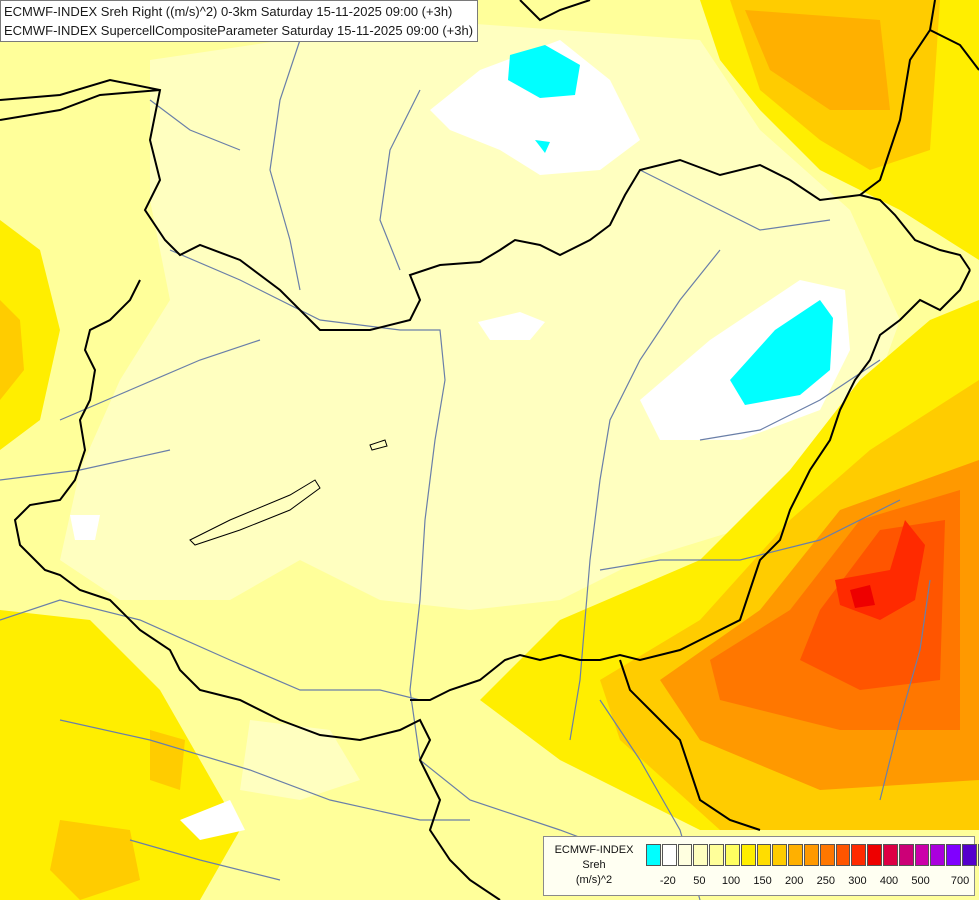 The height and width of the screenshot is (900, 979). I want to click on river-raab, so click(160, 380).